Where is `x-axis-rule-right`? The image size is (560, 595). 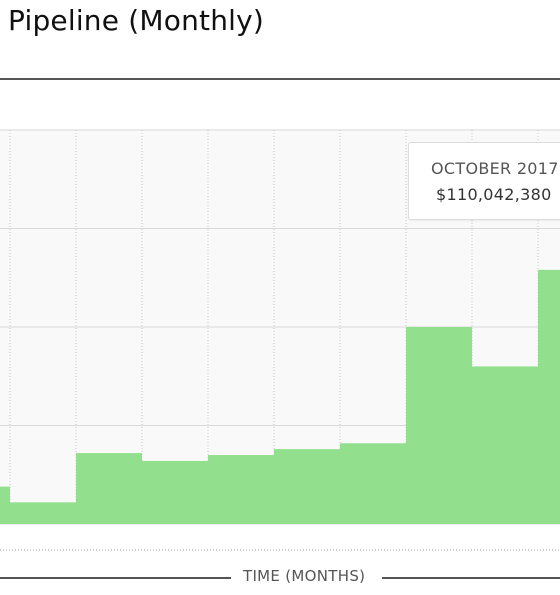
x-axis-rule-right is located at coordinates (471, 578).